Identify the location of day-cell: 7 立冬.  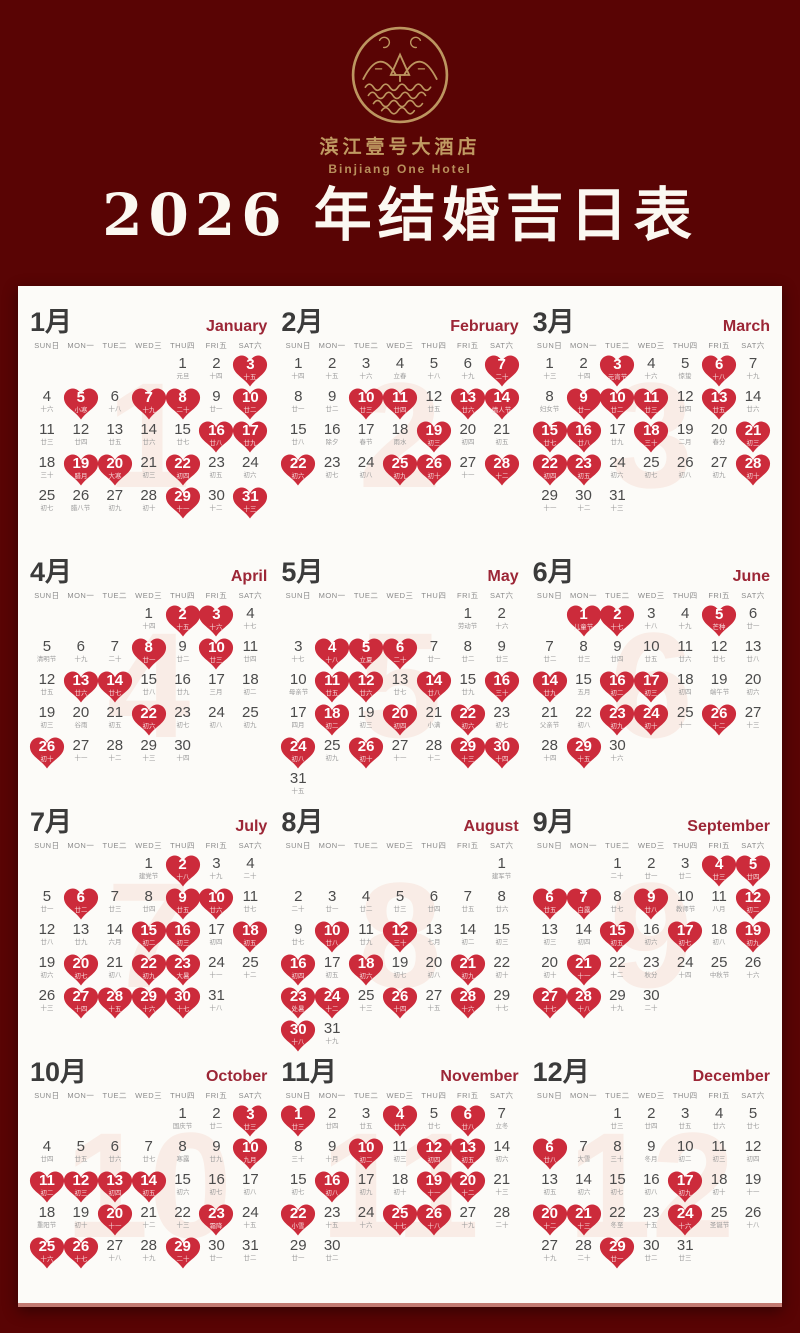
(502, 1120).